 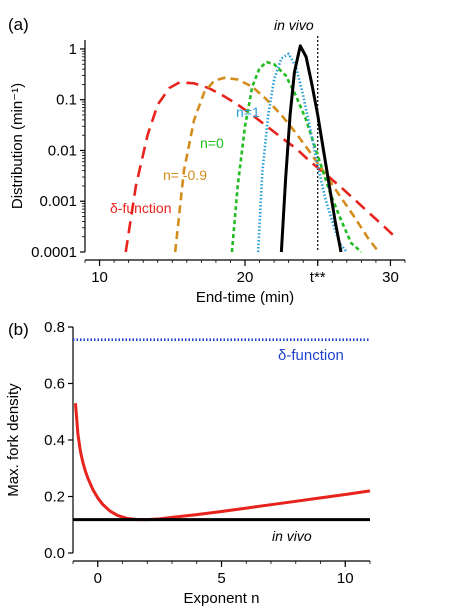 I want to click on label-in-vivo-a: in vivo, so click(x=294, y=25).